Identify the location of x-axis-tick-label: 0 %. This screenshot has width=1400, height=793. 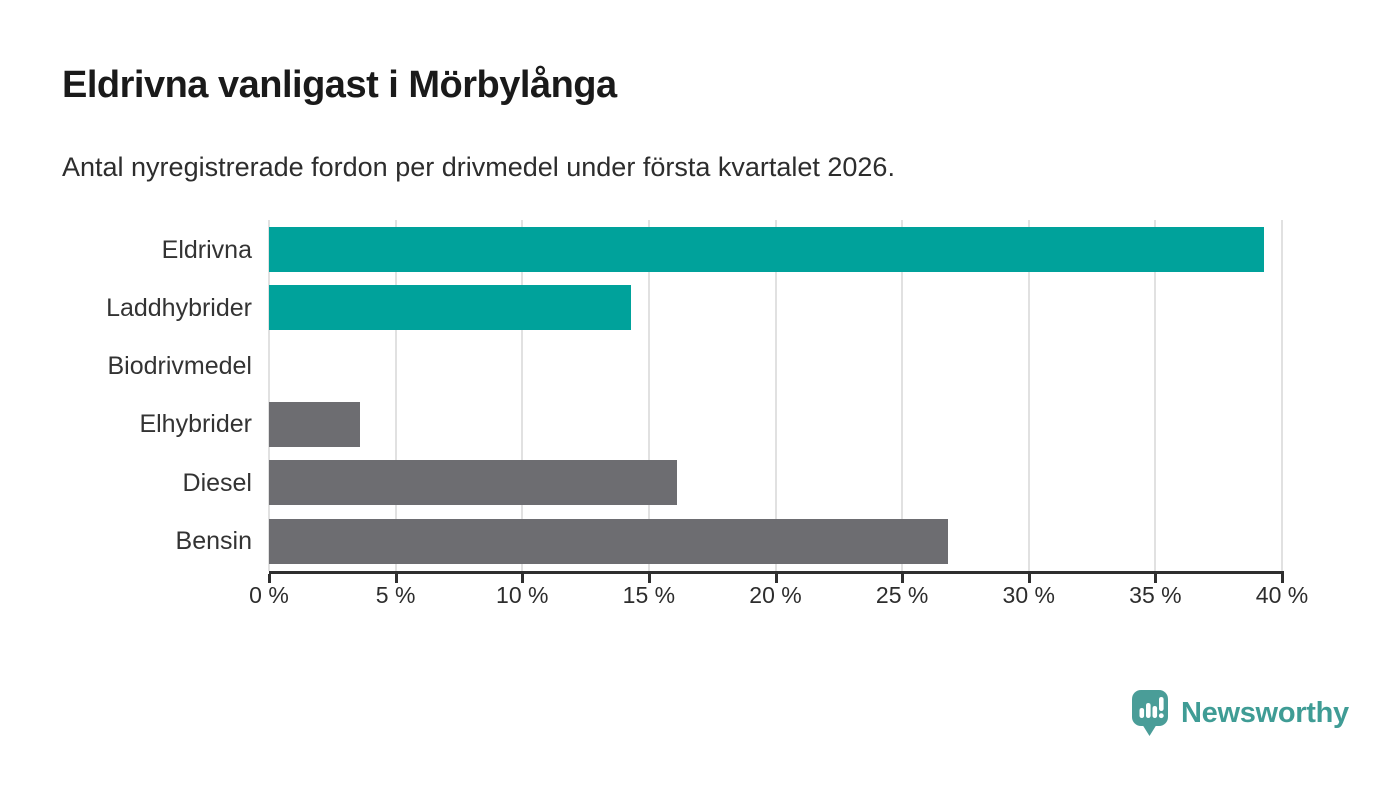
(269, 595).